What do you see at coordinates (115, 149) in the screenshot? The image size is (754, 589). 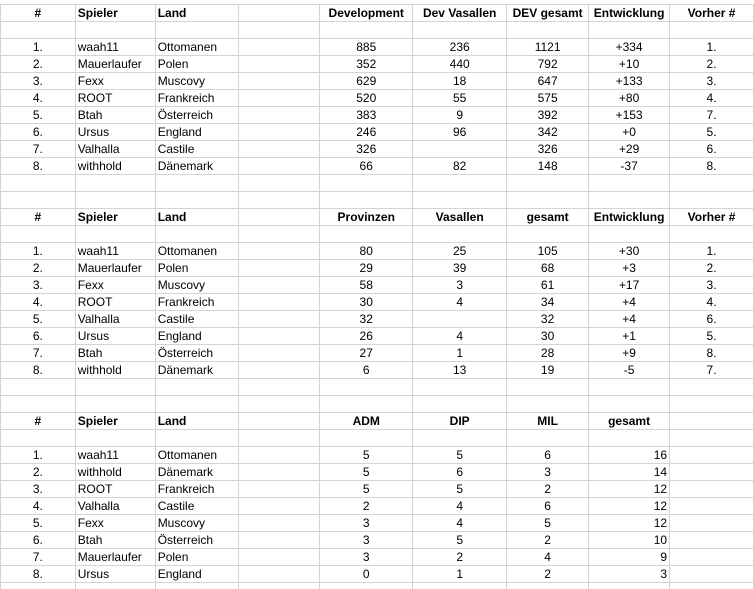 I see `cell: Valhalla` at bounding box center [115, 149].